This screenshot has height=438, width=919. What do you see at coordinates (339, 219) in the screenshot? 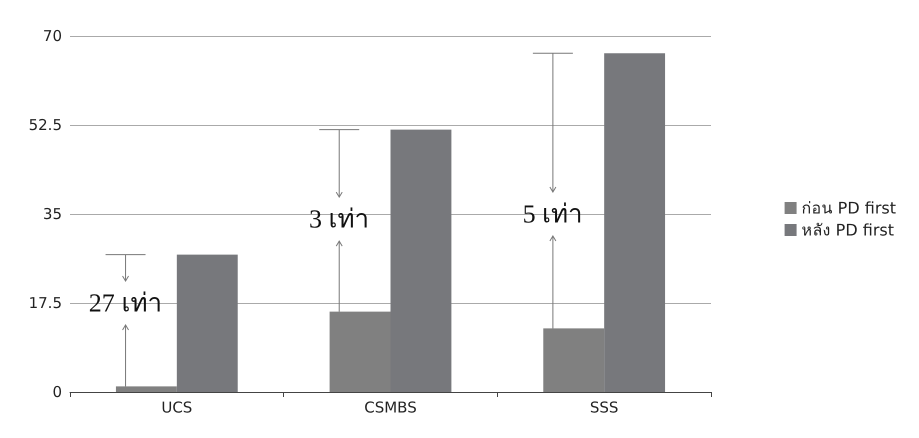
I see `annotation: 3 เท่า` at bounding box center [339, 219].